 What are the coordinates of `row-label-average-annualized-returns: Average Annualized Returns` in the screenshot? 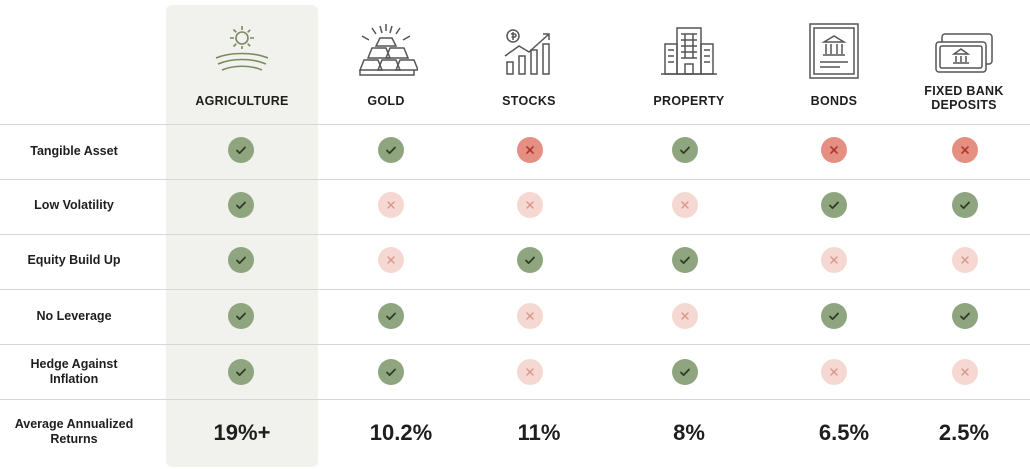 It's located at (74, 431).